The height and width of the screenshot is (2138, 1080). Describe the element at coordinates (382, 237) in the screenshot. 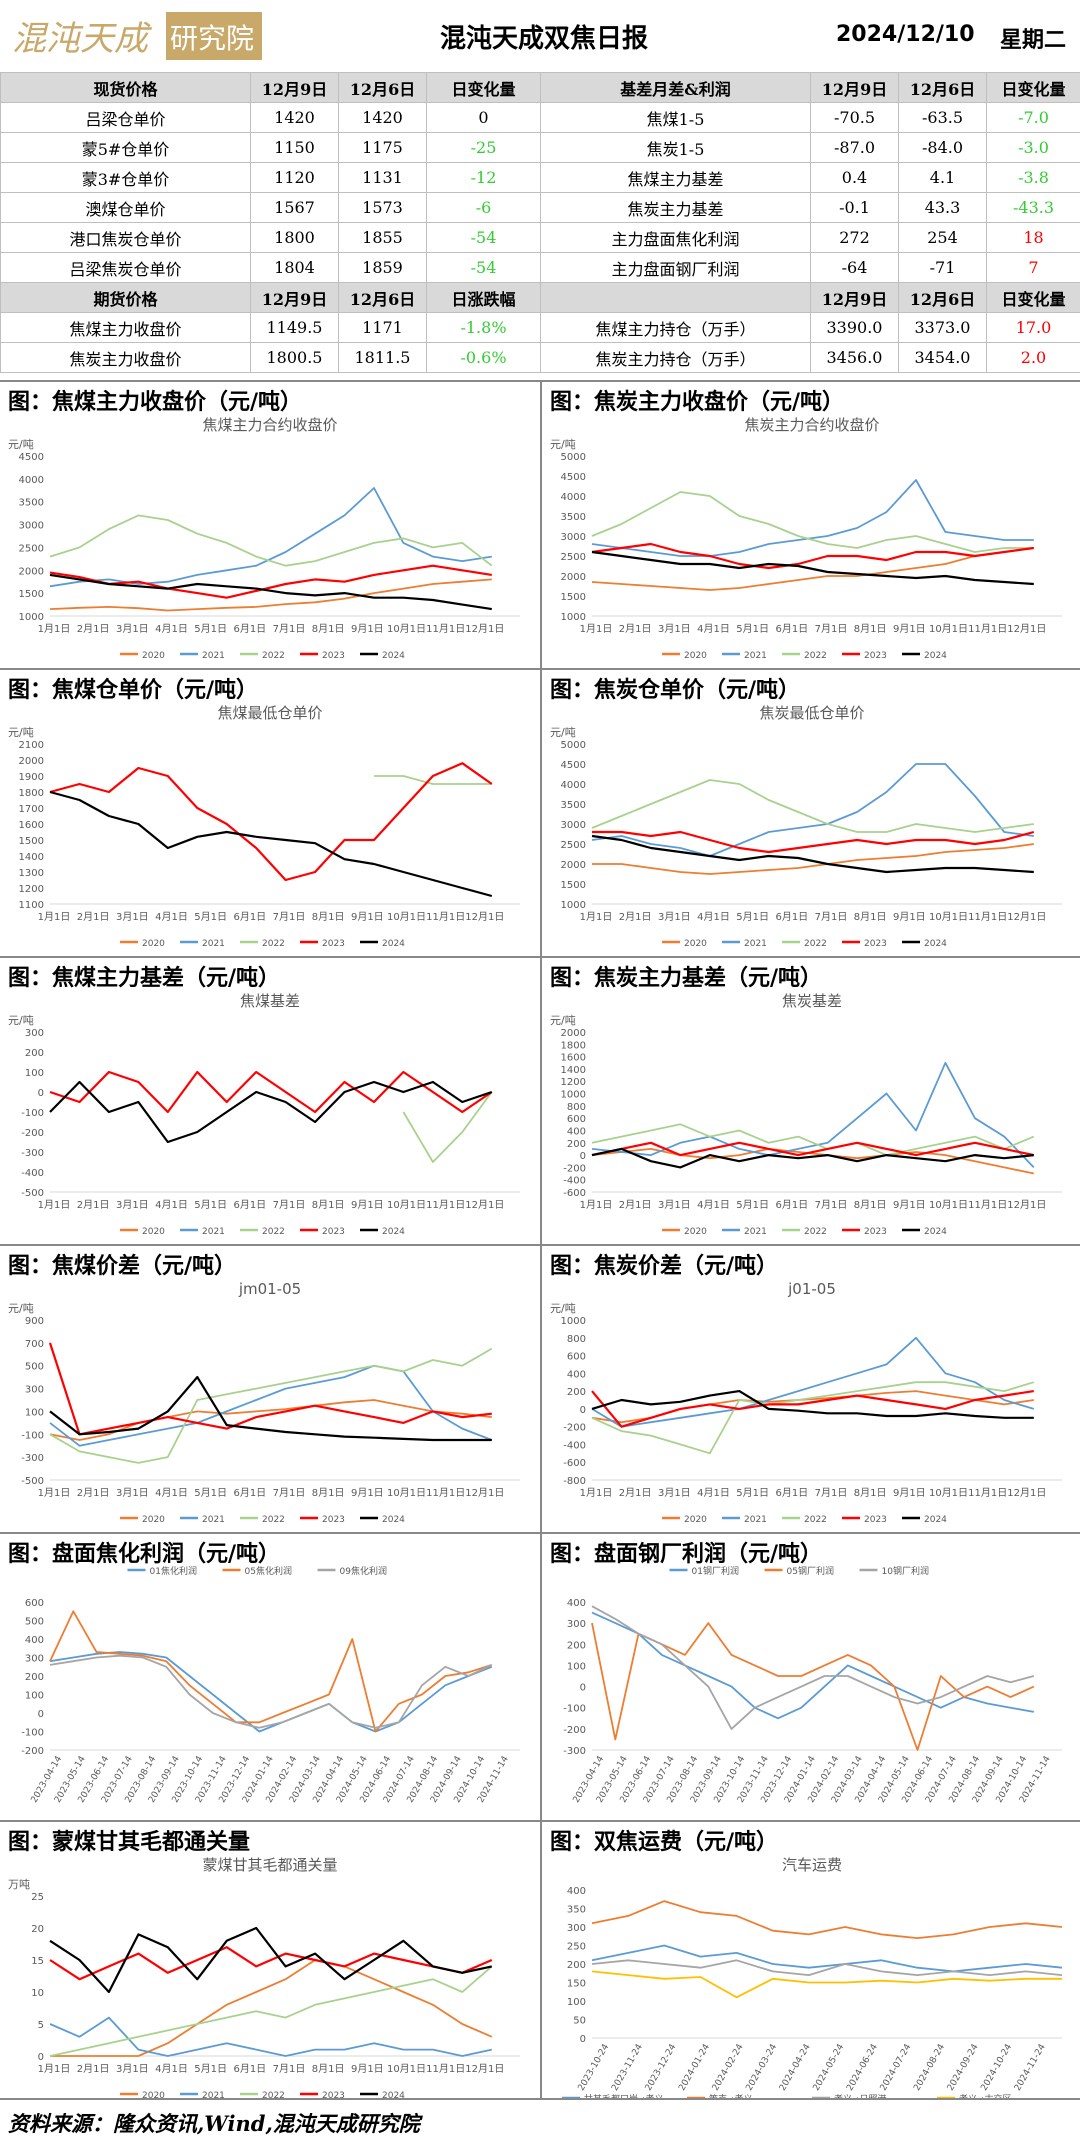

I see `table-cell: 1855` at that location.